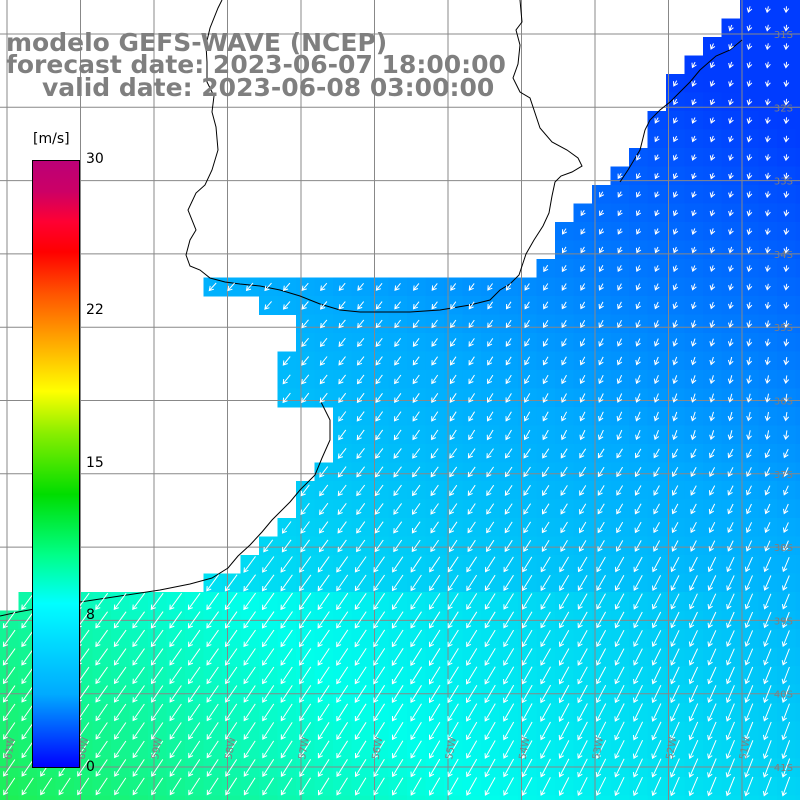  What do you see at coordinates (783, 182) in the screenshot?
I see `latitude-label: 33S` at bounding box center [783, 182].